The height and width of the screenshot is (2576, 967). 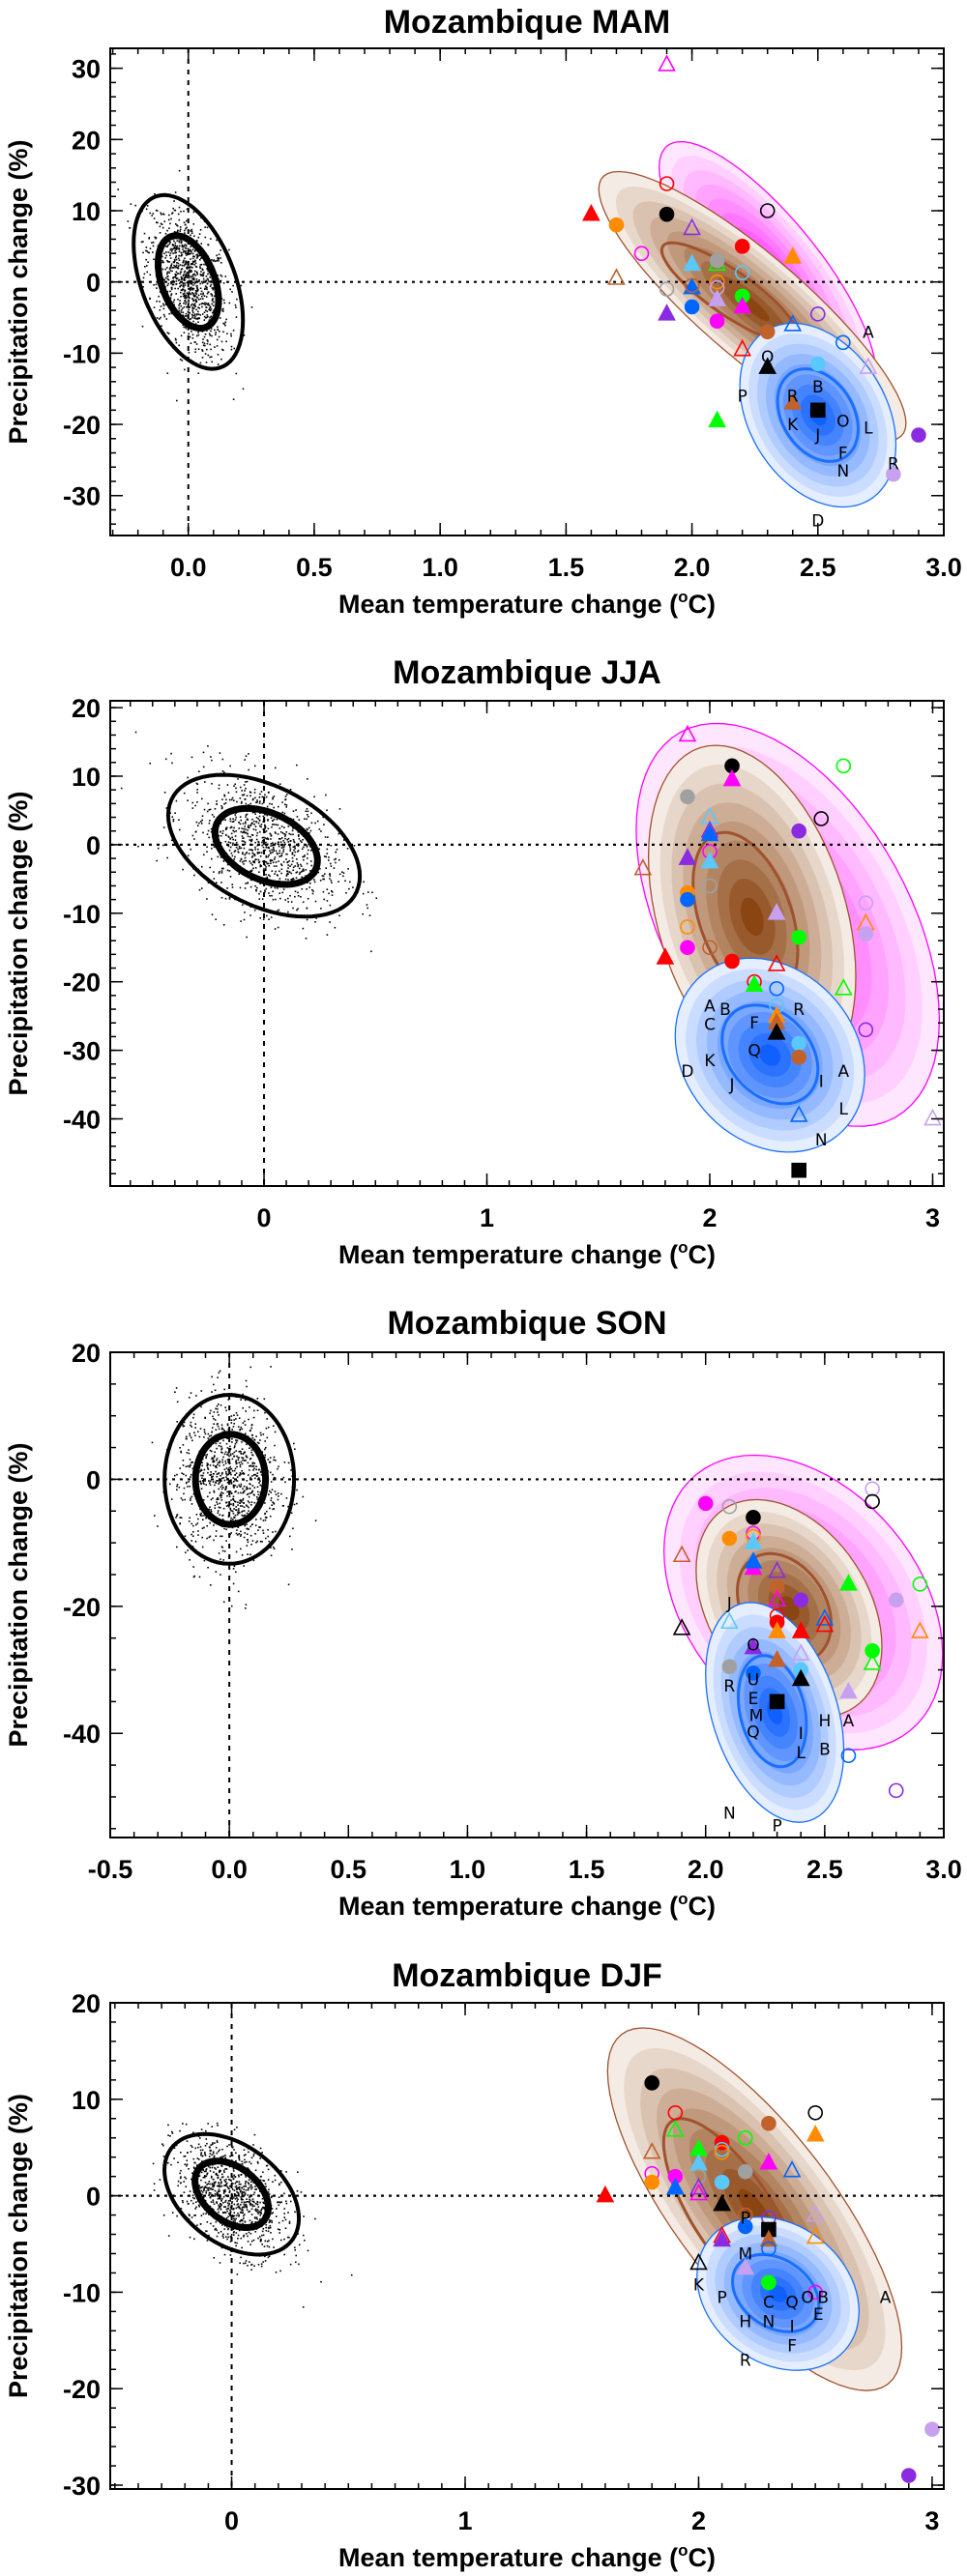 I want to click on x-tick-label: 2.5, so click(x=818, y=568).